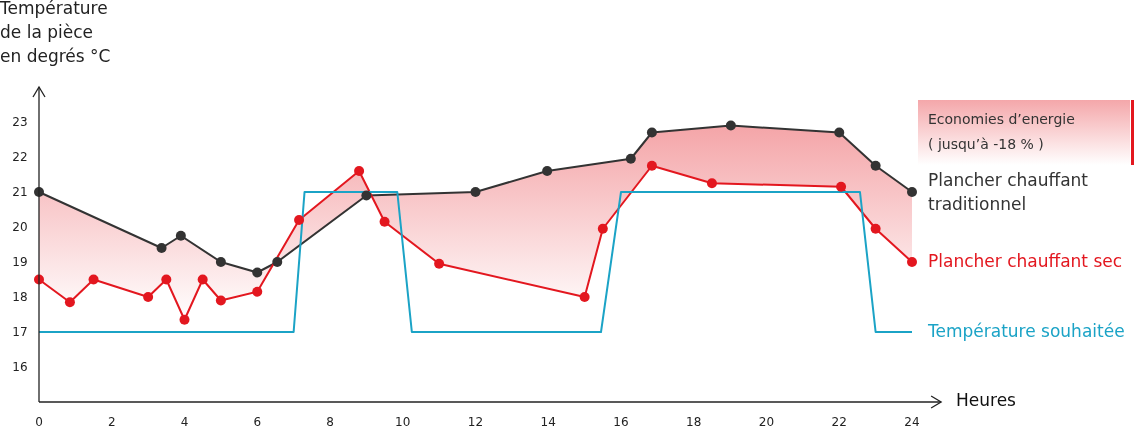  Describe the element at coordinates (20, 296) in the screenshot. I see `y-tick-label: 18` at that location.